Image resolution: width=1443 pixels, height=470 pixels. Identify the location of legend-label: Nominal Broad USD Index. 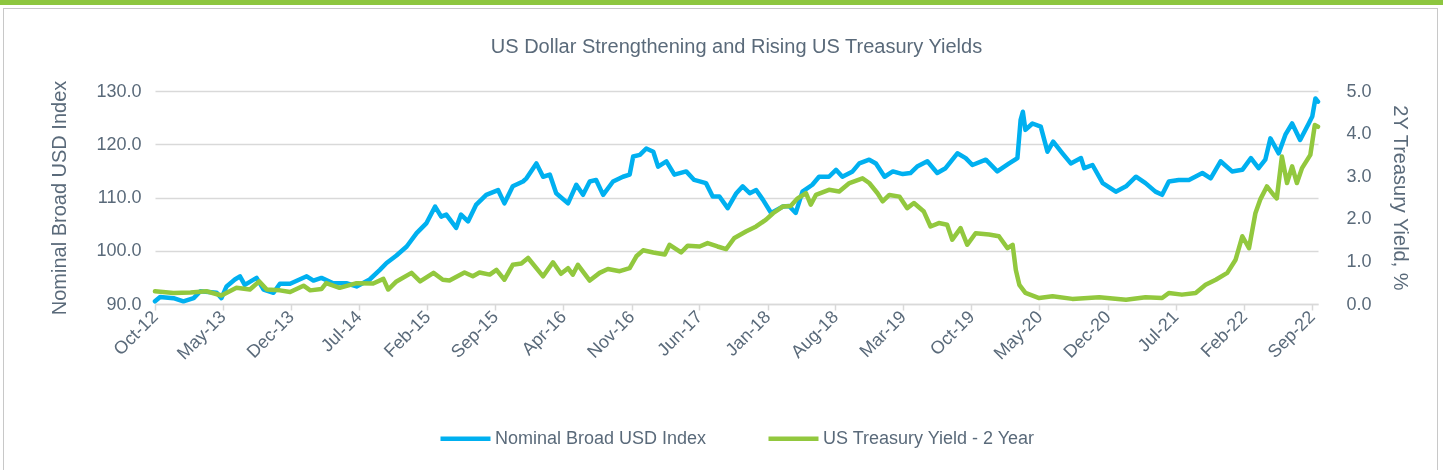
(601, 437).